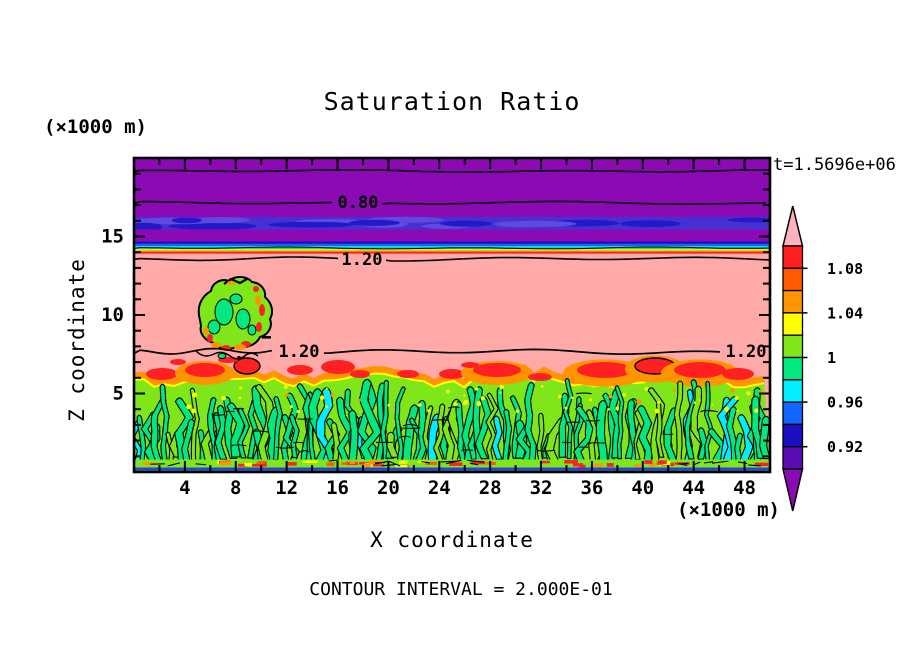  I want to click on surface-blue-line, so click(452, 469).